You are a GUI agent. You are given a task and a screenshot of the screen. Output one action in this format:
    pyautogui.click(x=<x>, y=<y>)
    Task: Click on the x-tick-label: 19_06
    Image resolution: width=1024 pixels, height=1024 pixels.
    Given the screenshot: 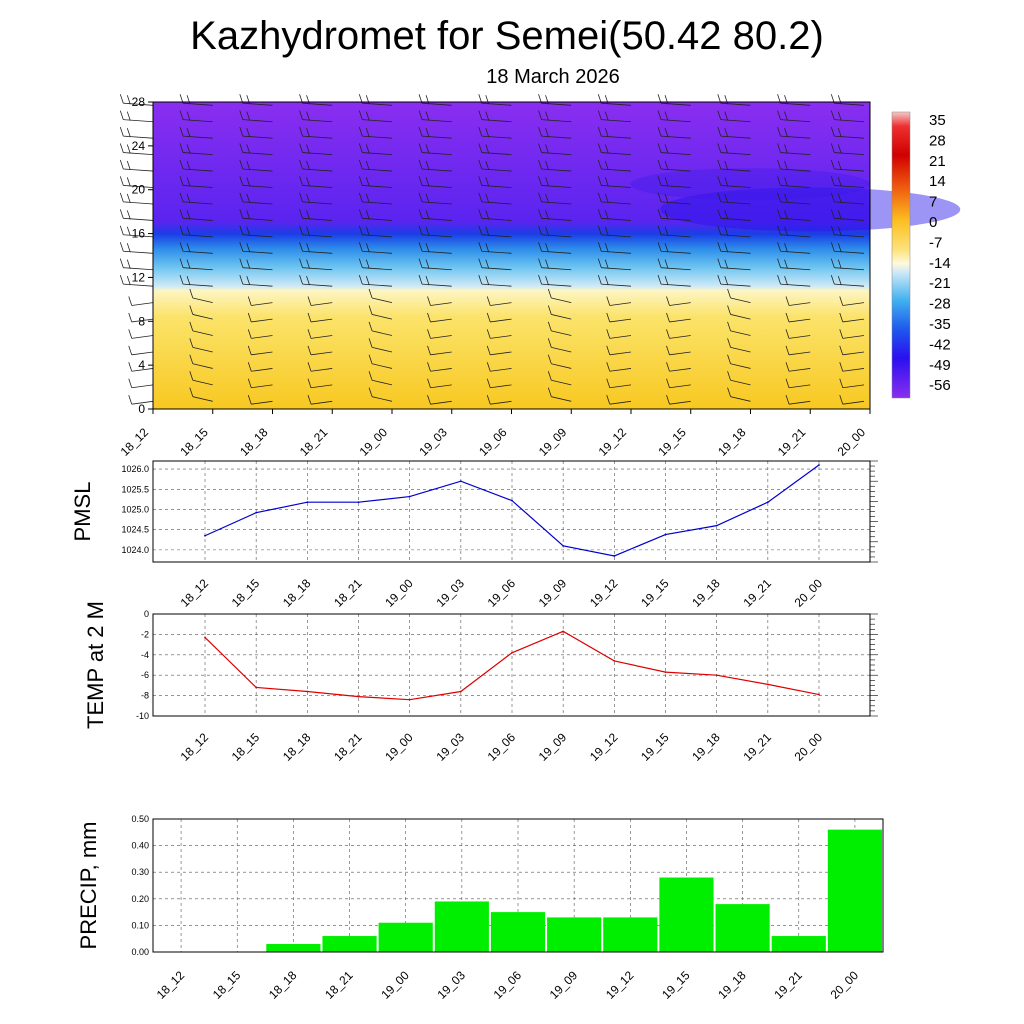 What is the action you would take?
    pyautogui.click(x=502, y=747)
    